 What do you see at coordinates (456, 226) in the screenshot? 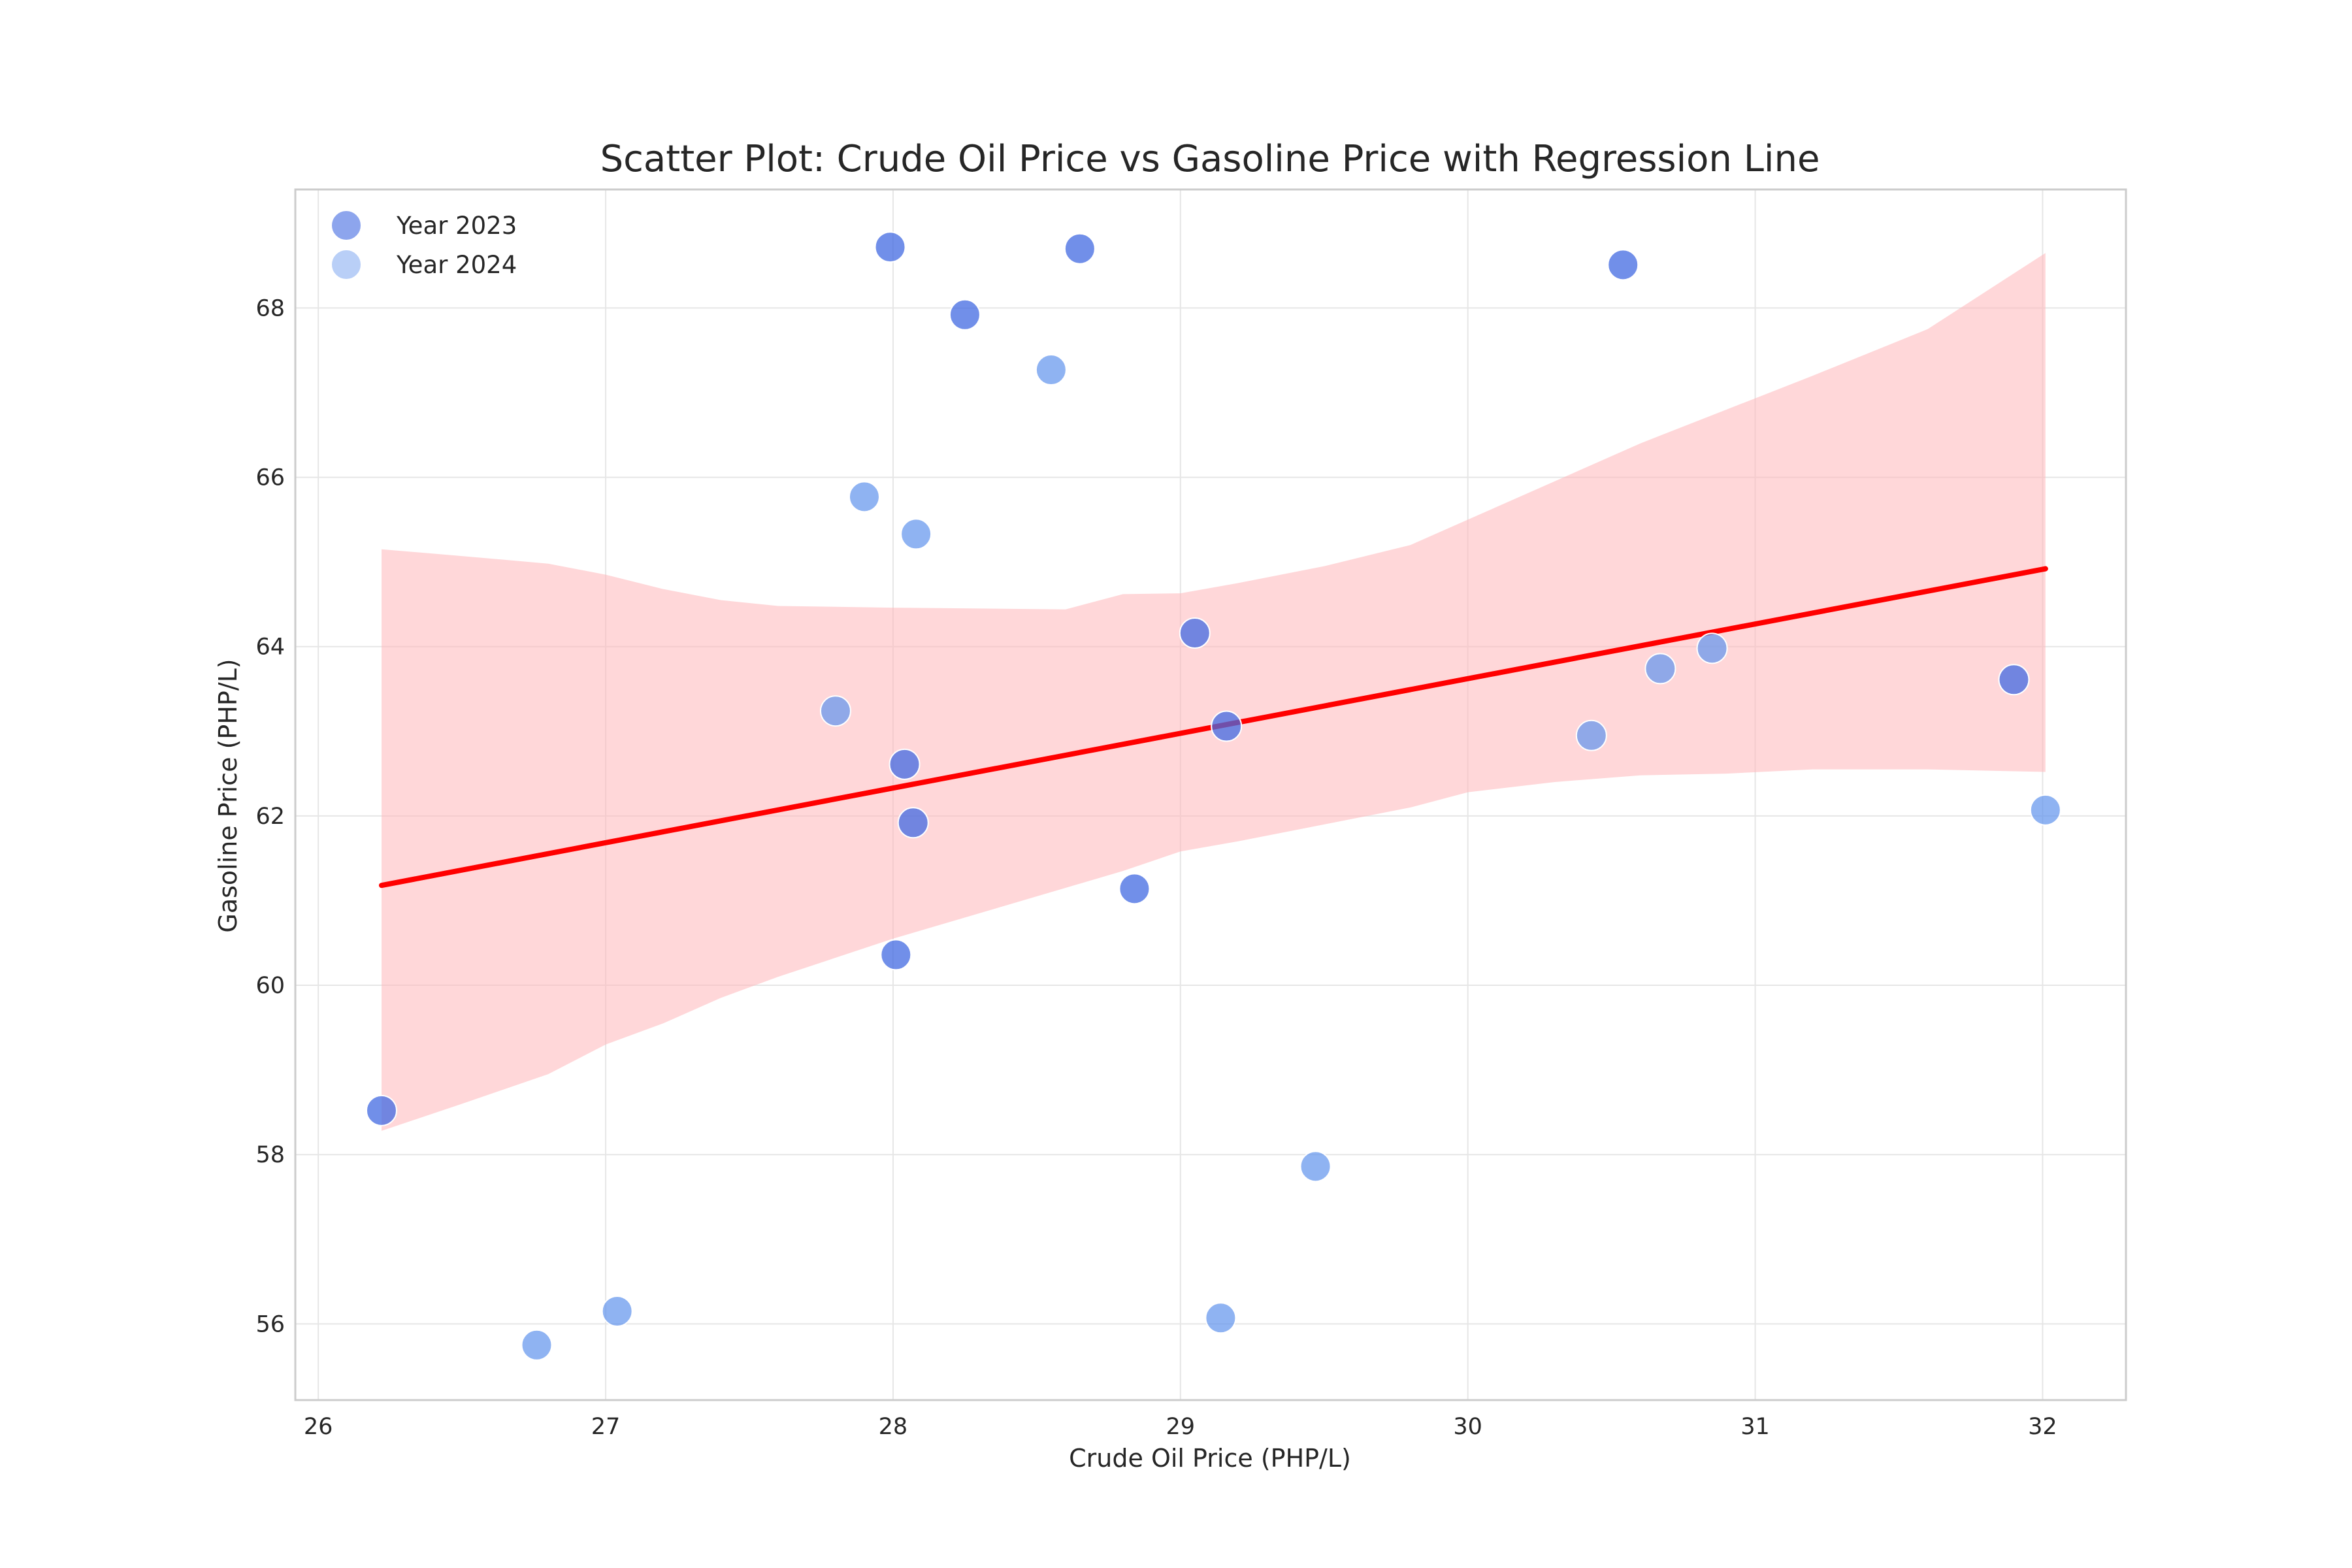
I see `legend-label-2023: Year 2023` at bounding box center [456, 226].